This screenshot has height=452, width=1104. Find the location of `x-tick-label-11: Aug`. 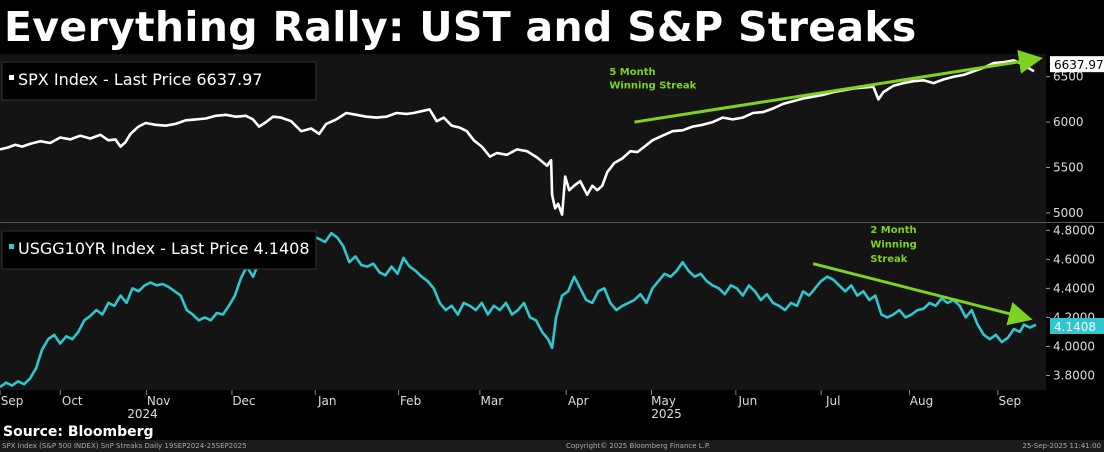

x-tick-label-11: Aug is located at coordinates (921, 401).